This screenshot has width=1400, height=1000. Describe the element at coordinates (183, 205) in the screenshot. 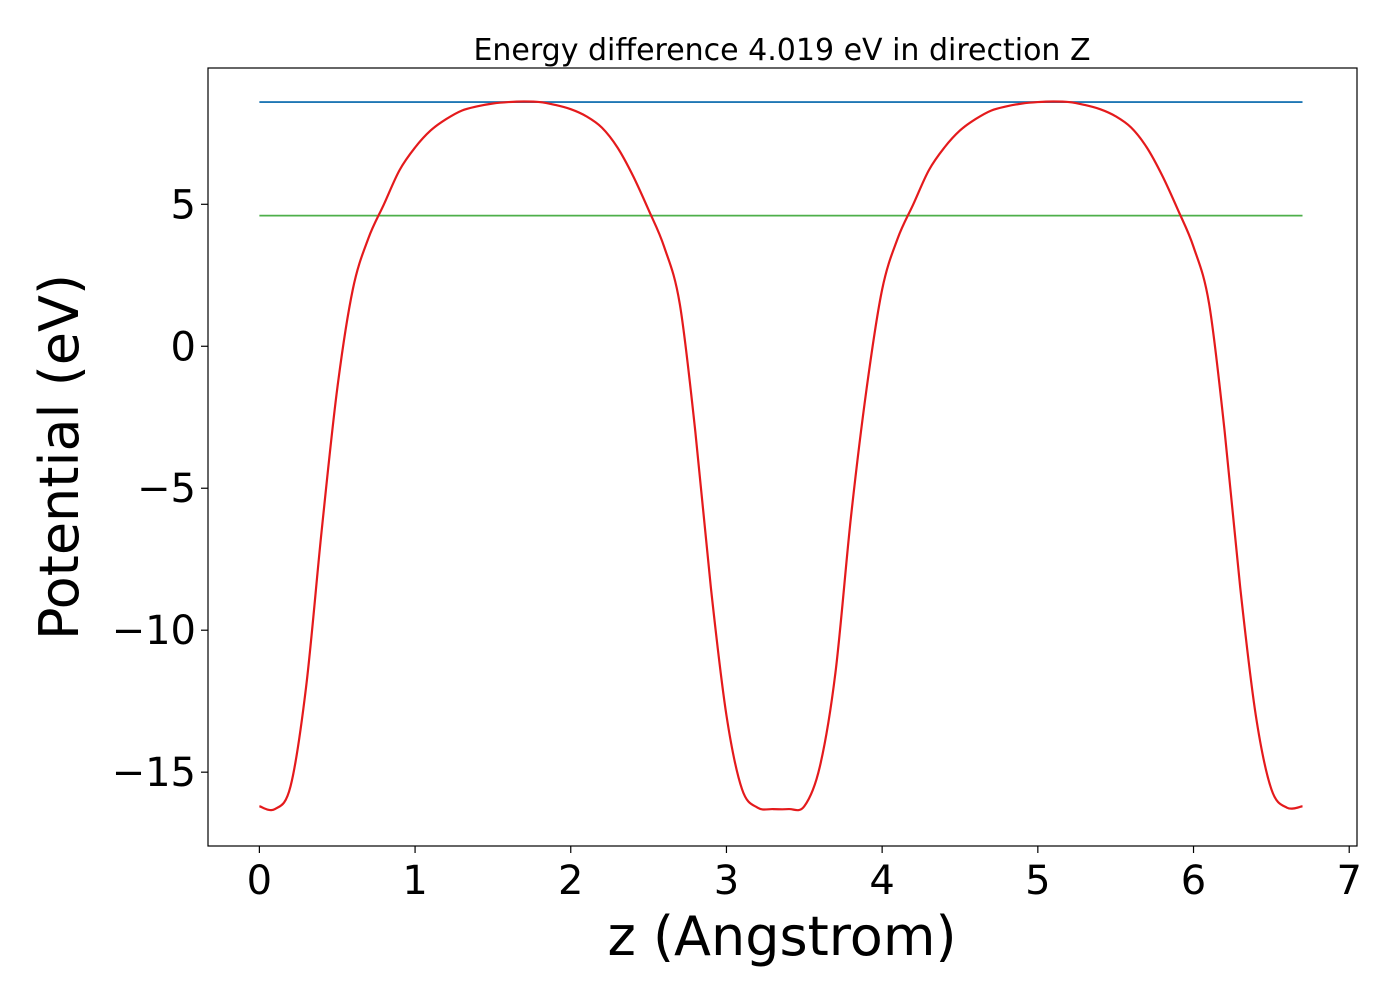

I see `y-tick-label: 5` at that location.